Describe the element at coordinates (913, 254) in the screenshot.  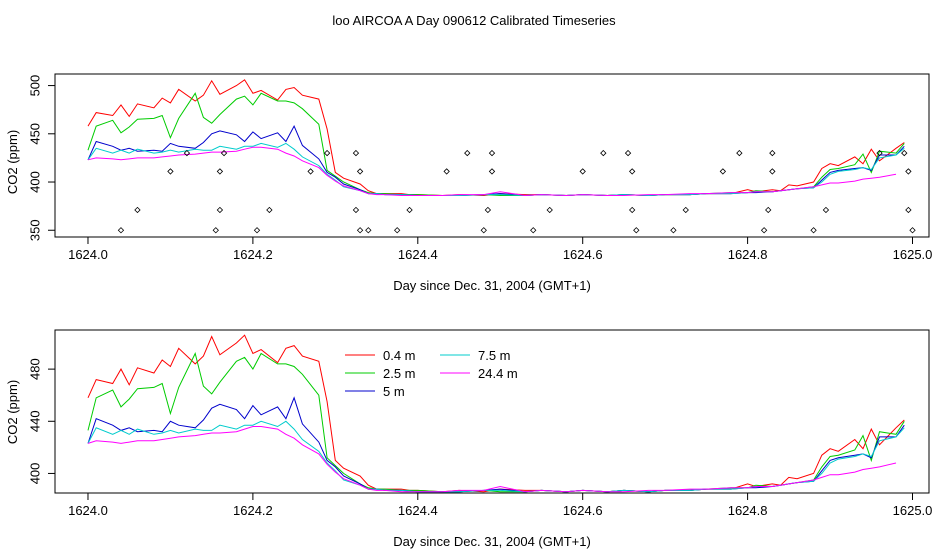
I see `x-tick-label-top: 1625.0` at that location.